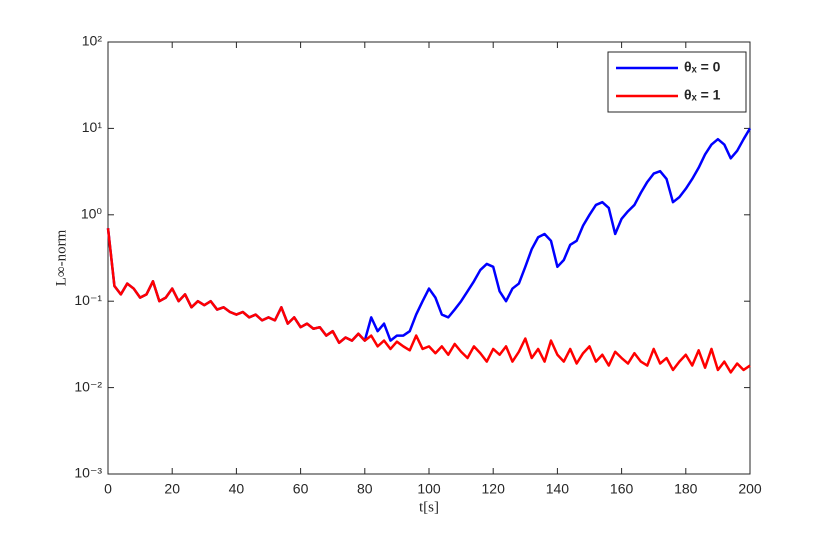 The height and width of the screenshot is (541, 830). I want to click on legend-box, so click(677, 82).